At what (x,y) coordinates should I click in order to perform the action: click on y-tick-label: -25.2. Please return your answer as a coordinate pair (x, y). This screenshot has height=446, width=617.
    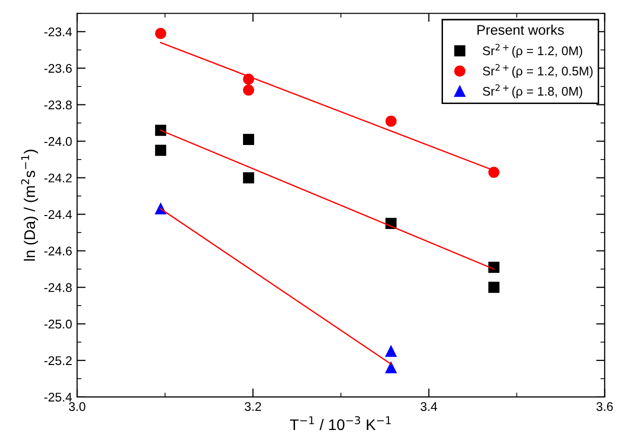
    Looking at the image, I should click on (58, 361).